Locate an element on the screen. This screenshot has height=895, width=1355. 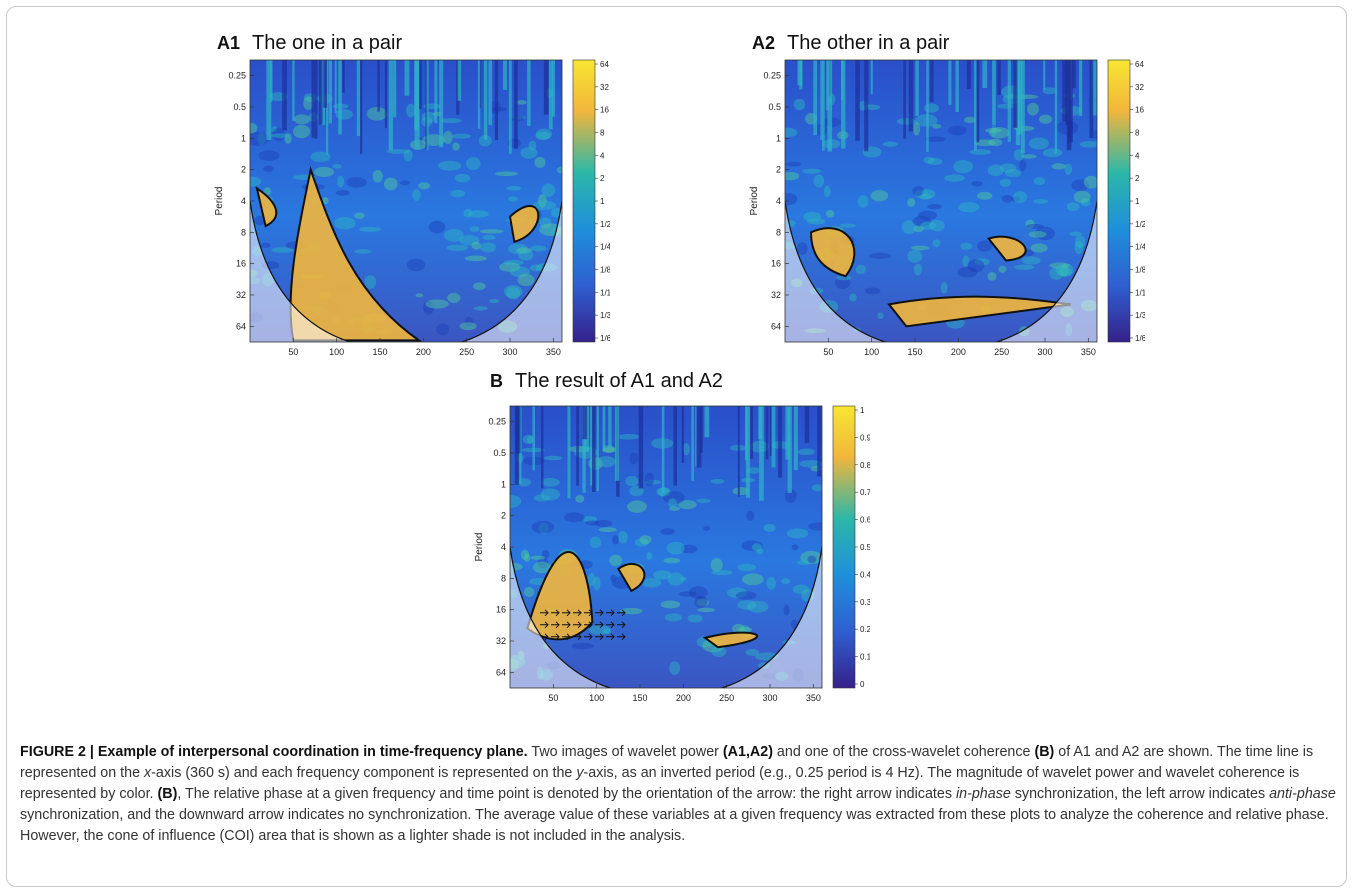
caption-x-axis: x is located at coordinates (148, 773).